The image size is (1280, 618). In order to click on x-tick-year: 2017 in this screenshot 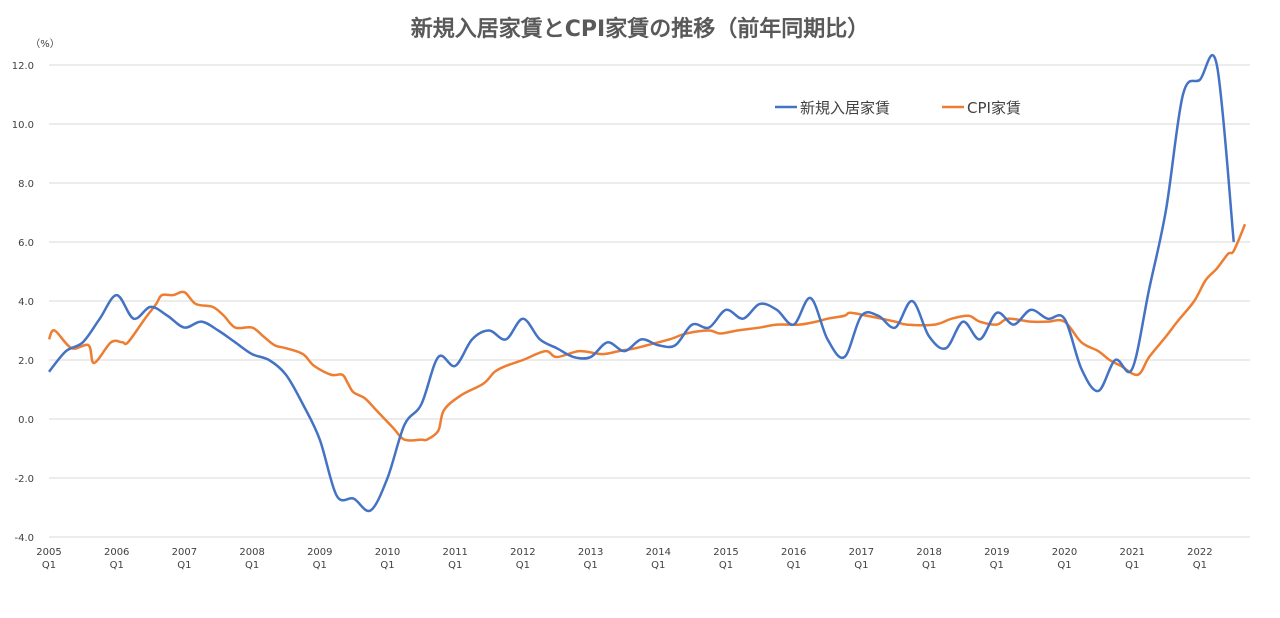, I will do `click(861, 552)`.